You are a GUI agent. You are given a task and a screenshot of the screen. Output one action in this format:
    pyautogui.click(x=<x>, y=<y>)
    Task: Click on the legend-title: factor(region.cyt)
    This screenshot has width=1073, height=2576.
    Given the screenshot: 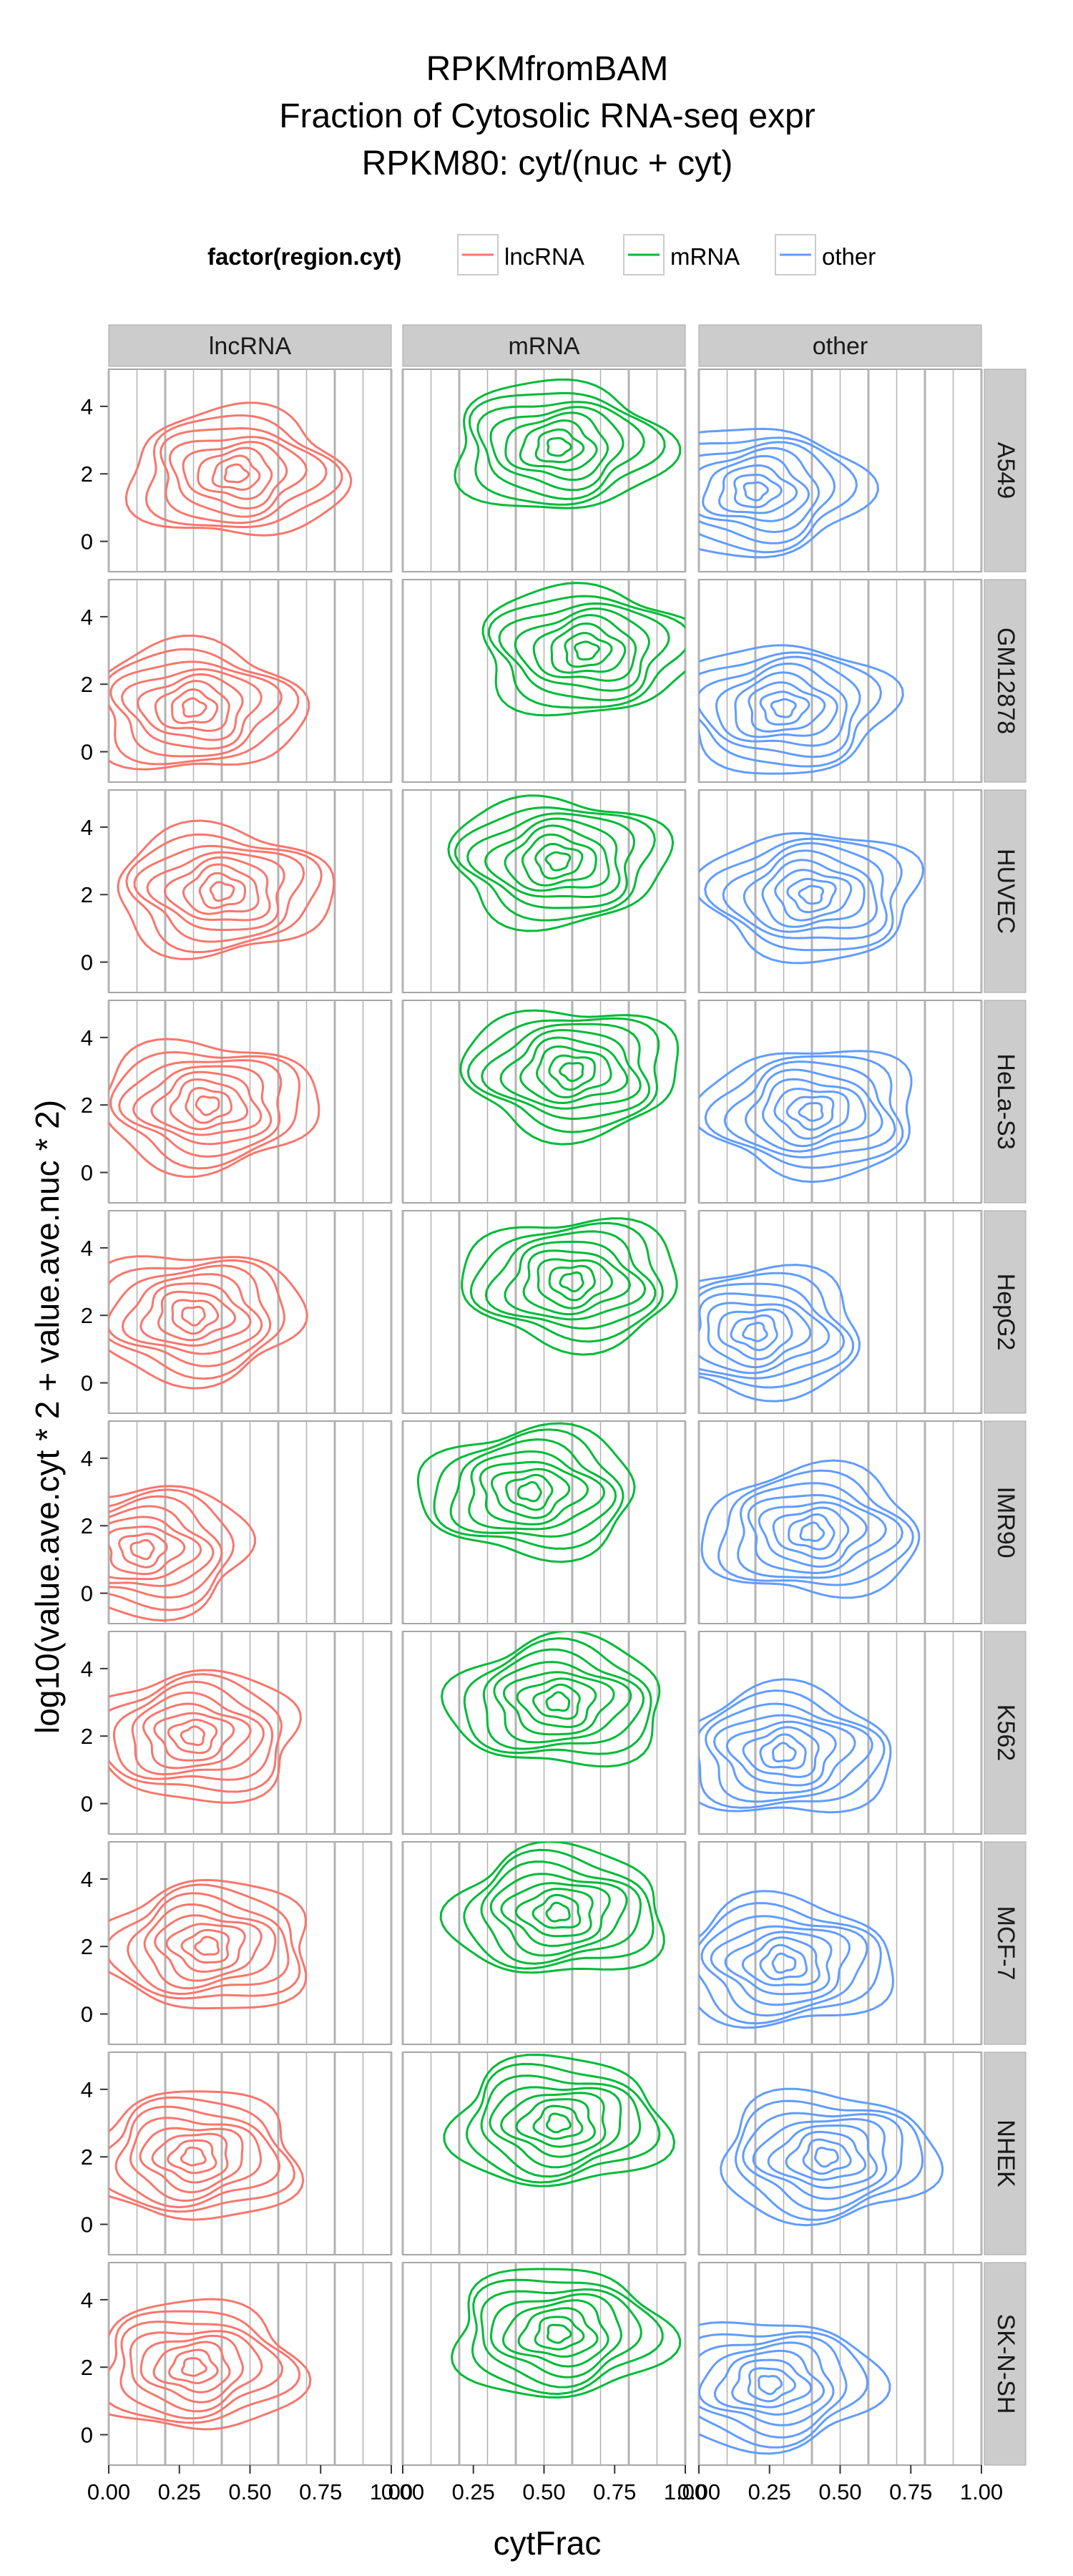 What is the action you would take?
    pyautogui.click(x=304, y=256)
    